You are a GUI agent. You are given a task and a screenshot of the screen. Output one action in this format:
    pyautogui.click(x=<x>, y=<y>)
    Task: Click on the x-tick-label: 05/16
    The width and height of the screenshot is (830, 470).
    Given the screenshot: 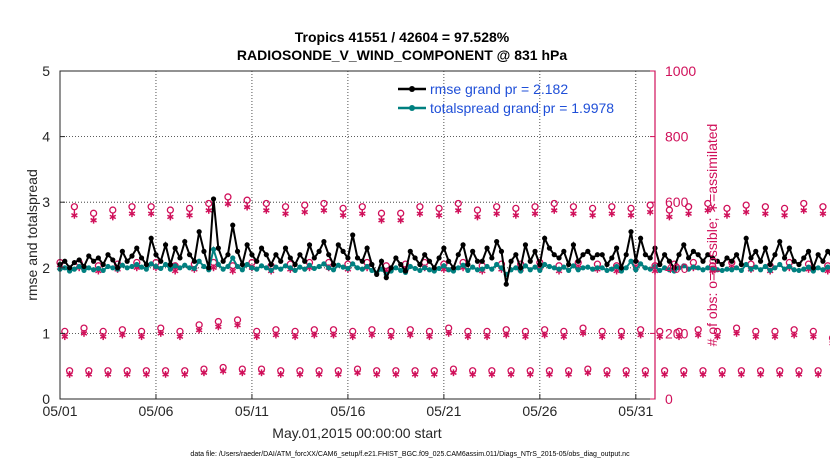 What is the action you would take?
    pyautogui.click(x=347, y=411)
    